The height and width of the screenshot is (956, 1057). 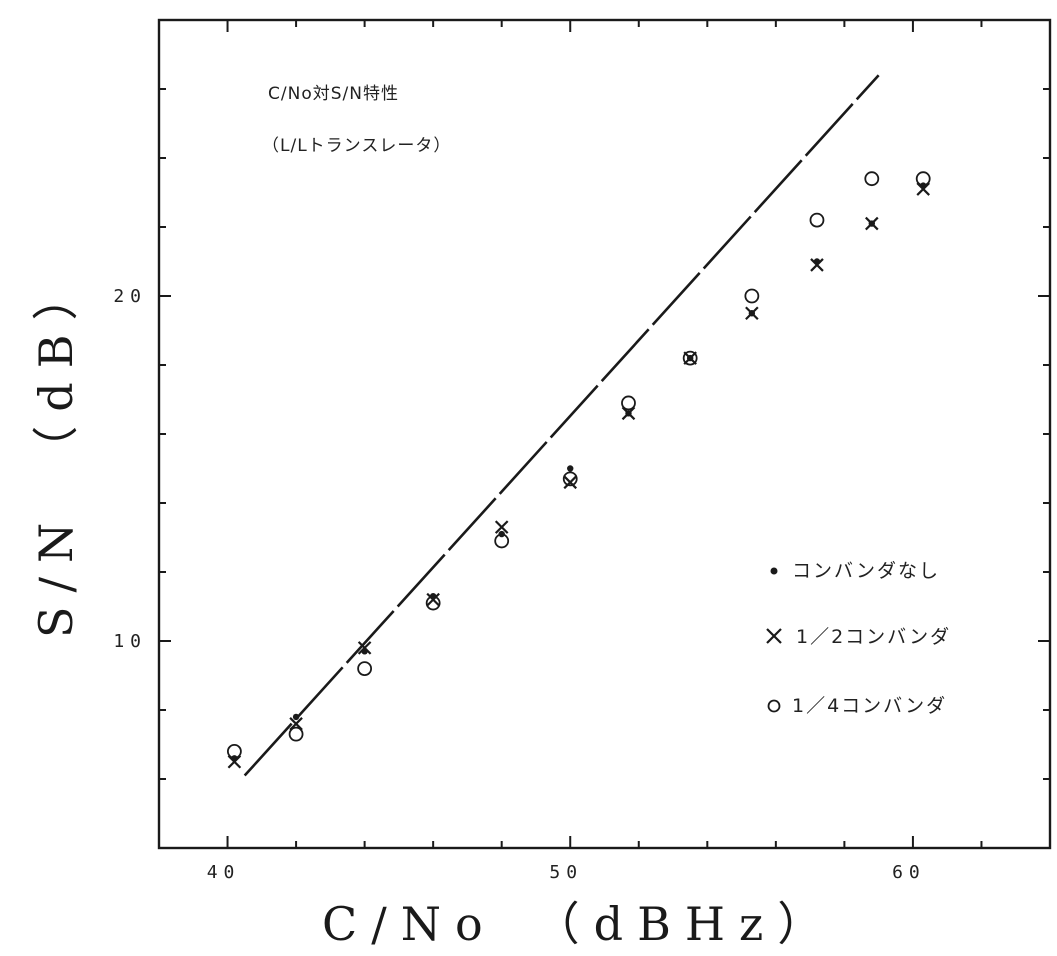 I want to click on chart-subtitle: （L/Lトランスレータ）, so click(x=356, y=146).